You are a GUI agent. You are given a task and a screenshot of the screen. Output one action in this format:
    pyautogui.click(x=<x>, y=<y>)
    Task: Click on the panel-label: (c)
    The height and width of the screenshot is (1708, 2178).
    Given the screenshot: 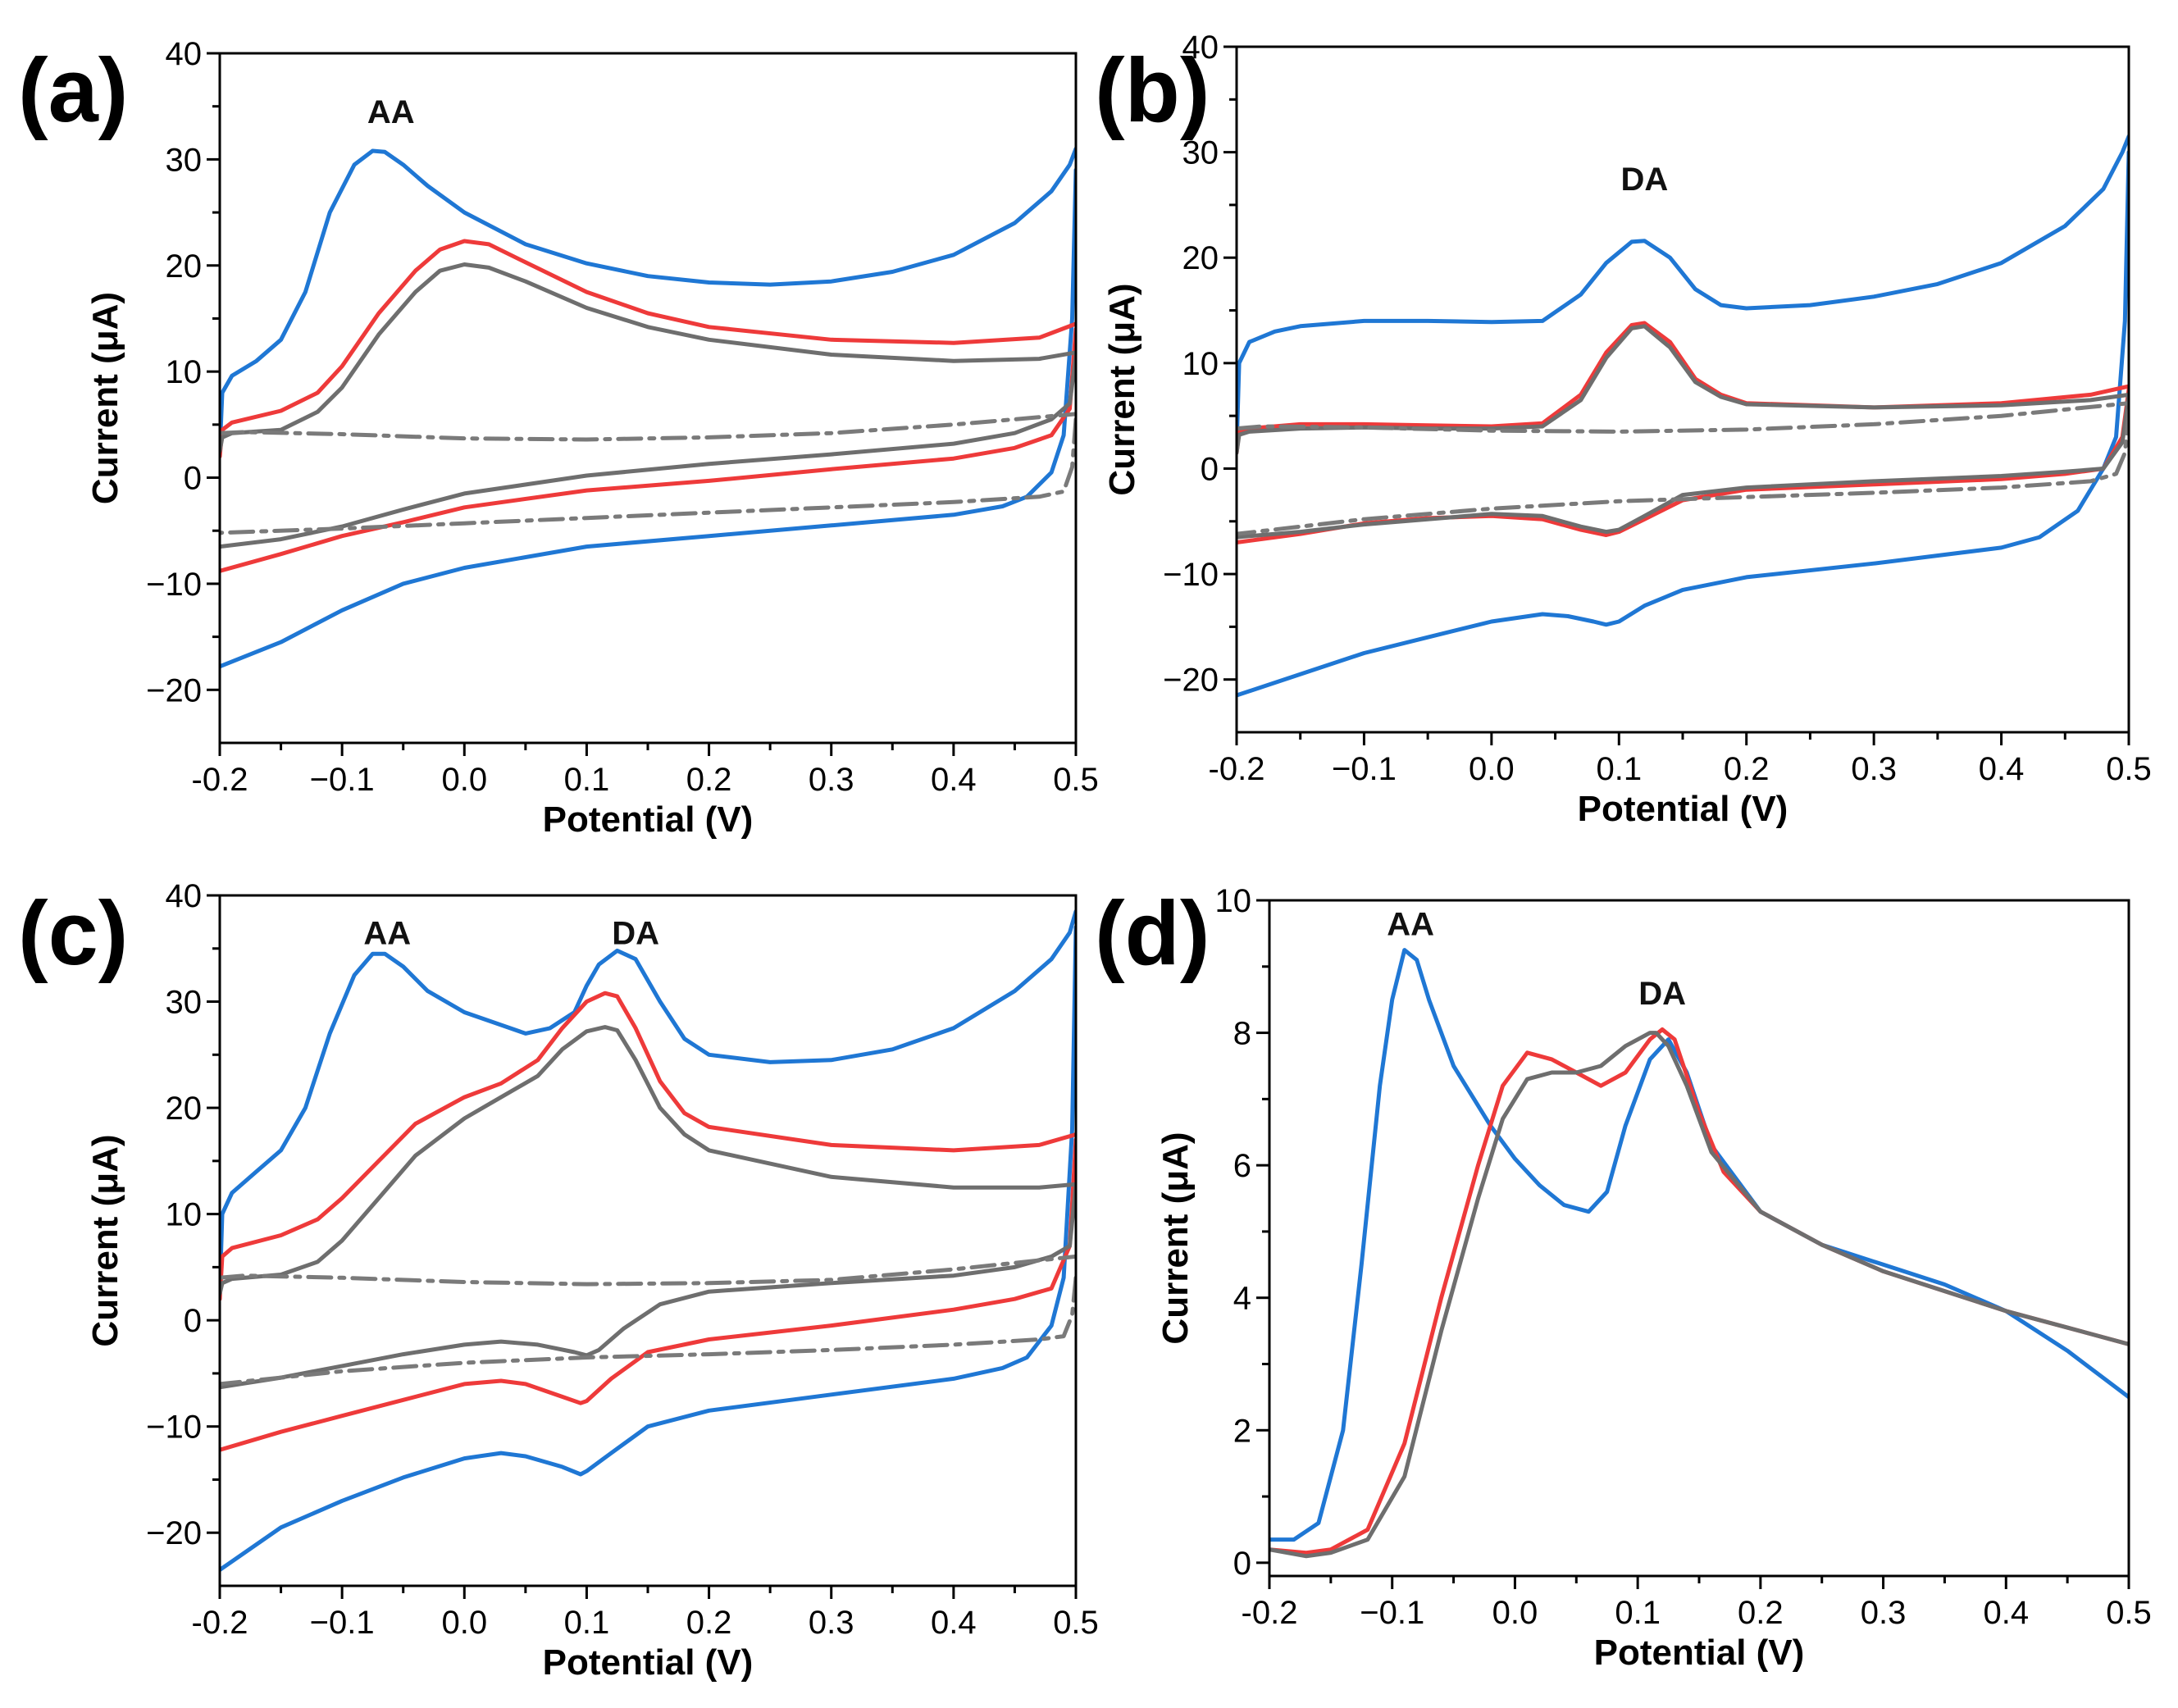 What is the action you would take?
    pyautogui.click(x=73, y=933)
    